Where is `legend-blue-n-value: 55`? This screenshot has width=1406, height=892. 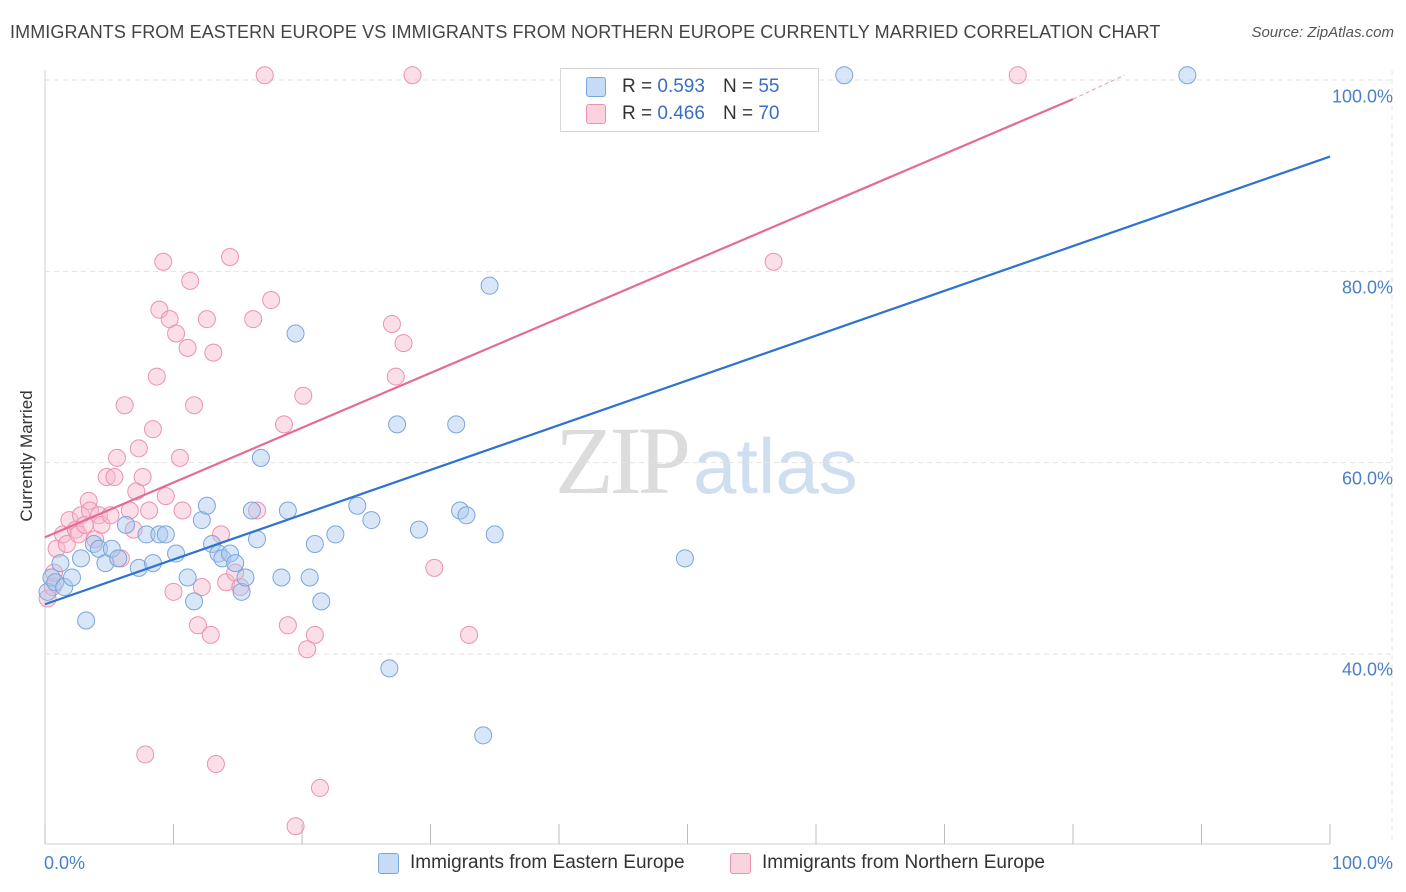
legend-blue-n-value: 55 is located at coordinates (769, 86).